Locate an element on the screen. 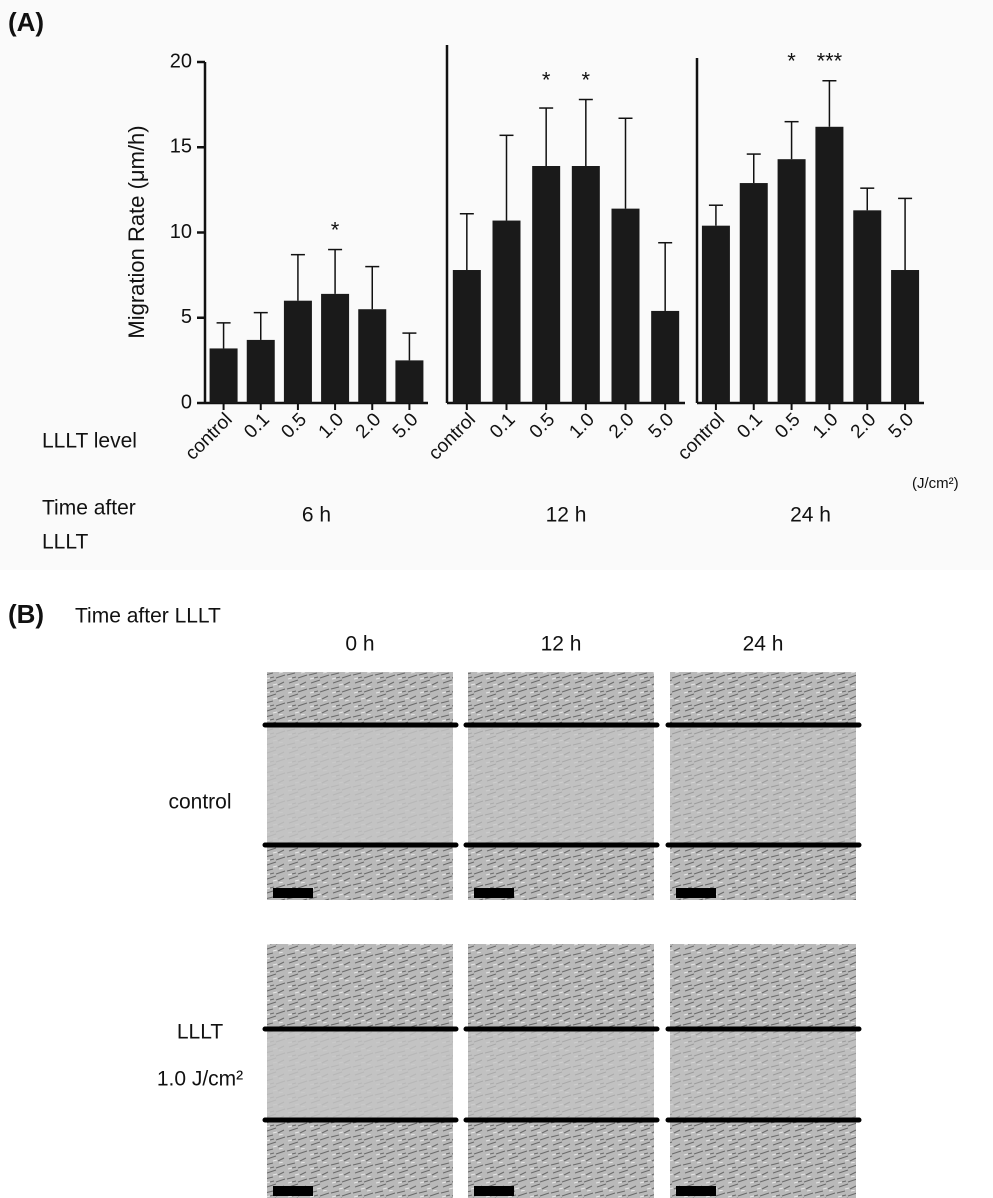 This screenshot has height=1198, width=993. significance: *** is located at coordinates (830, 61).